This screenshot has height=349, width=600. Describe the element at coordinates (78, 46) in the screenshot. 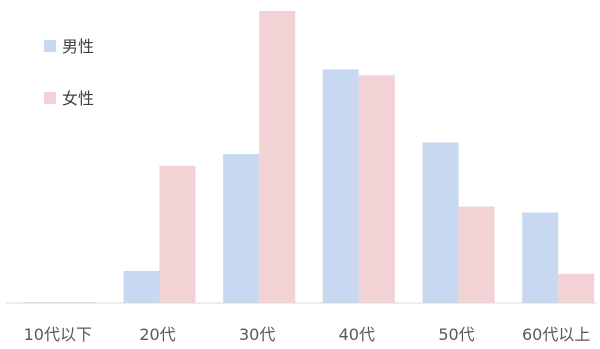

I see `legend-label-male: 男性` at that location.